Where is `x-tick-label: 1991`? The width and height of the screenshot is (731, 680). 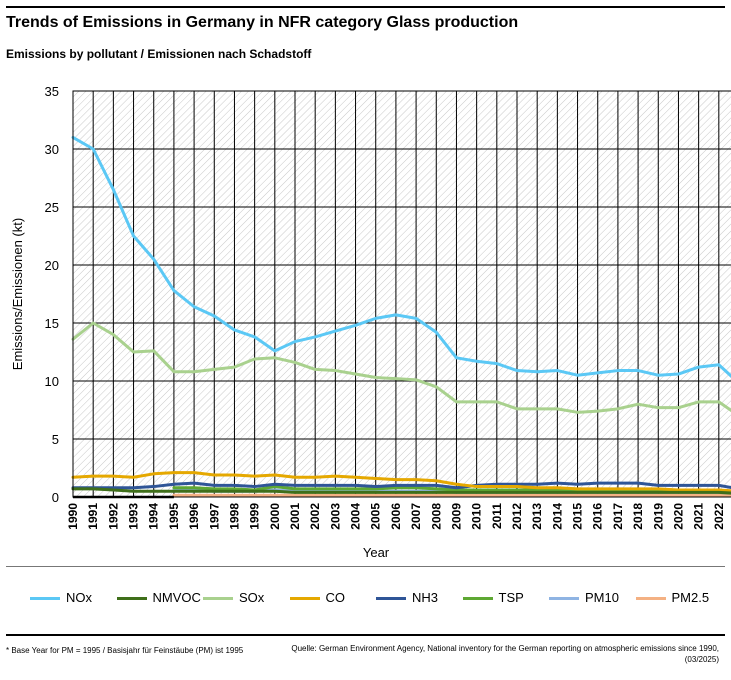
x-tick-label: 1991 is located at coordinates (93, 516).